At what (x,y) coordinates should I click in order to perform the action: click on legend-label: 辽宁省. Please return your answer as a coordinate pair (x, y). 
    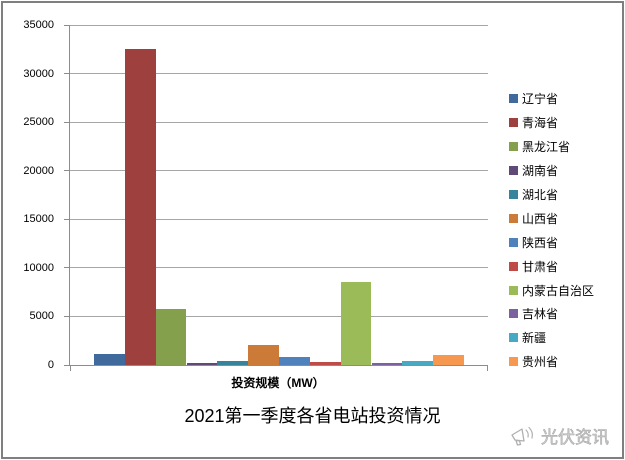
    Looking at the image, I should click on (540, 99).